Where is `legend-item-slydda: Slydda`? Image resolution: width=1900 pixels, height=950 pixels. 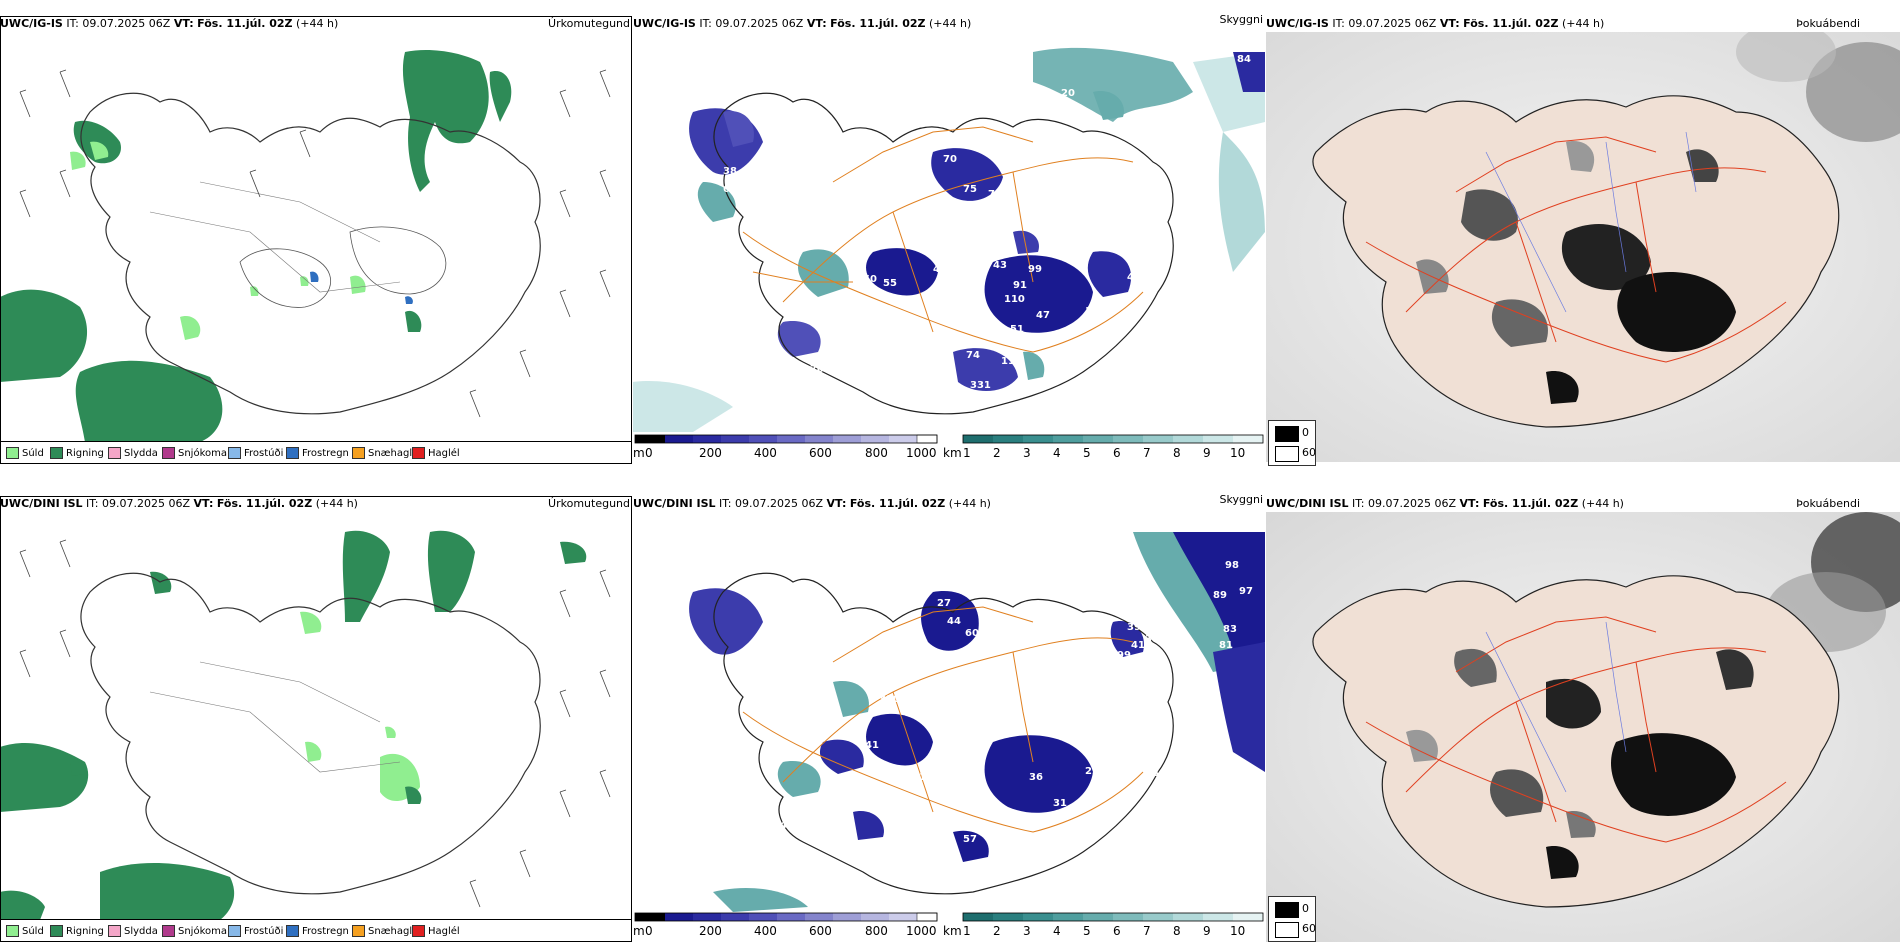 legend-item-slydda: Slydda is located at coordinates (133, 453).